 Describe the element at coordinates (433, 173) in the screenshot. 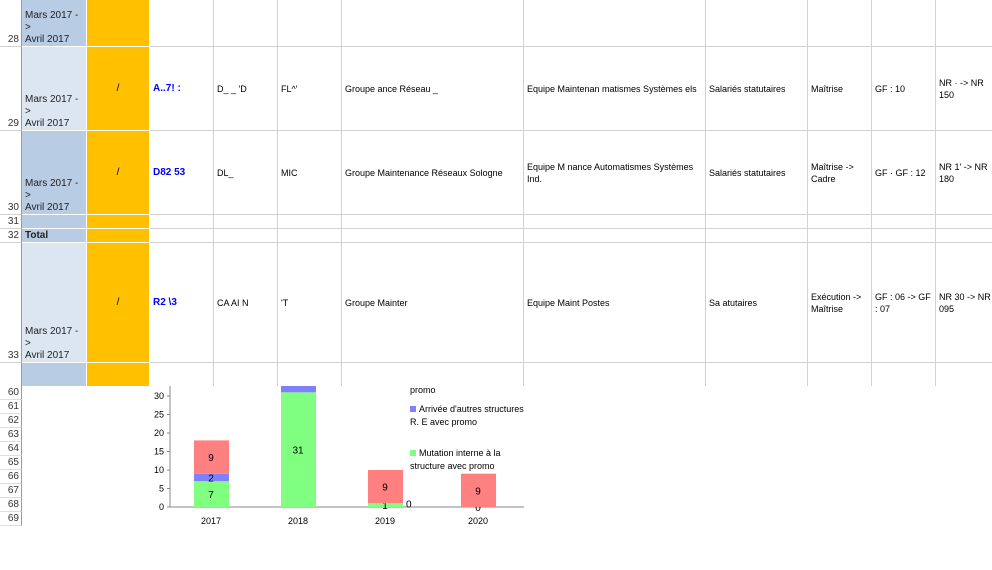

I see `cell-groupe: Groupe Maintenance Réseaux Sologne` at that location.